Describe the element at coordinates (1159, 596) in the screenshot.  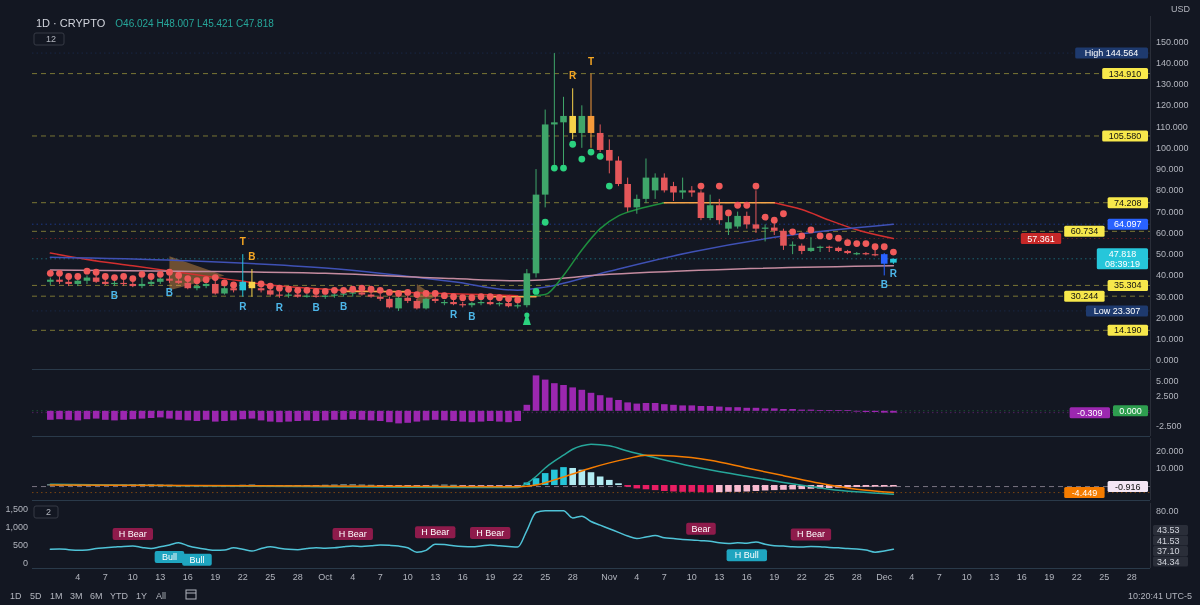
I see `text: 10:20:41 UTC-5` at that location.